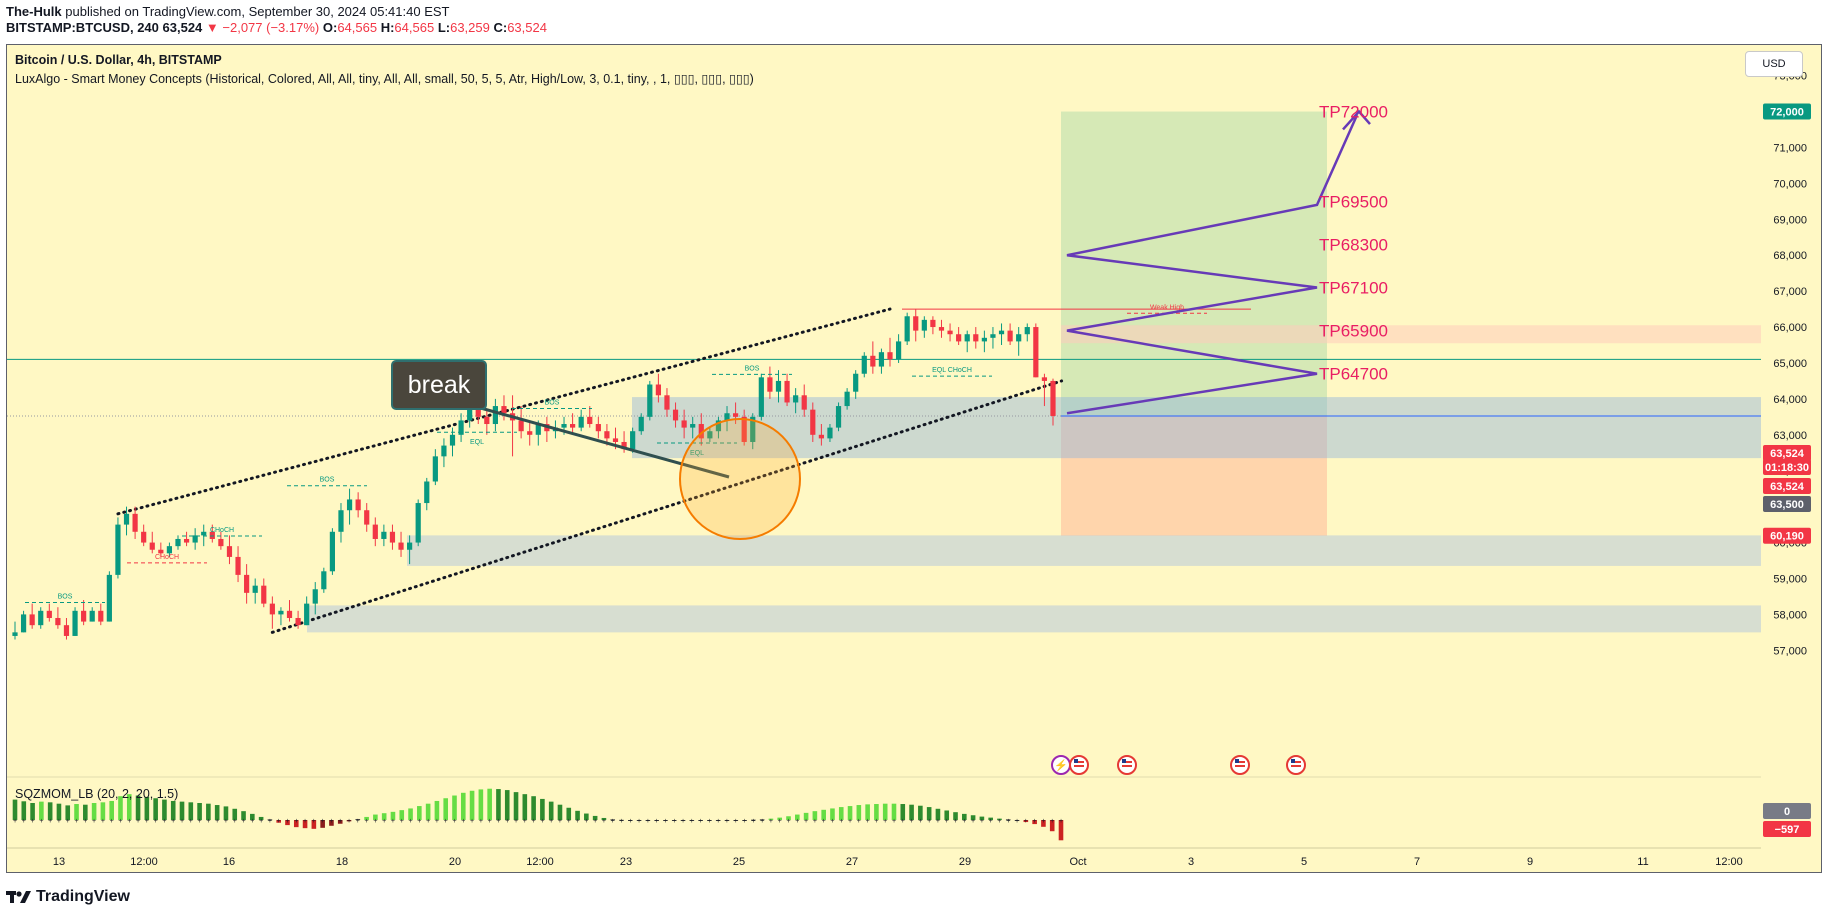 The height and width of the screenshot is (910, 1829). I want to click on last-price: 63,524, so click(182, 27).